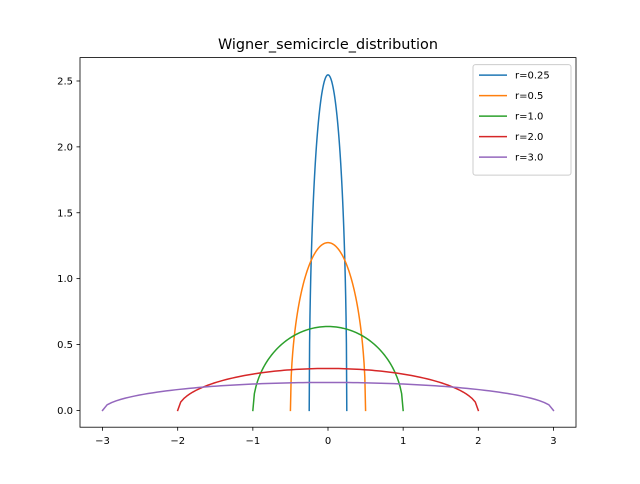  Describe the element at coordinates (65, 147) in the screenshot. I see `y-tick-label: 2.0` at that location.